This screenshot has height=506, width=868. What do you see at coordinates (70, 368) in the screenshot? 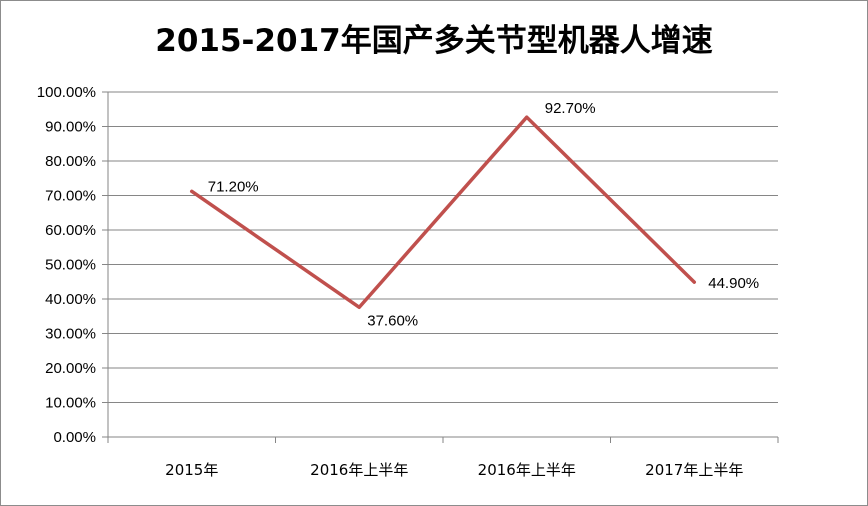
I see `y-tick-label: 20.00%` at bounding box center [70, 368].